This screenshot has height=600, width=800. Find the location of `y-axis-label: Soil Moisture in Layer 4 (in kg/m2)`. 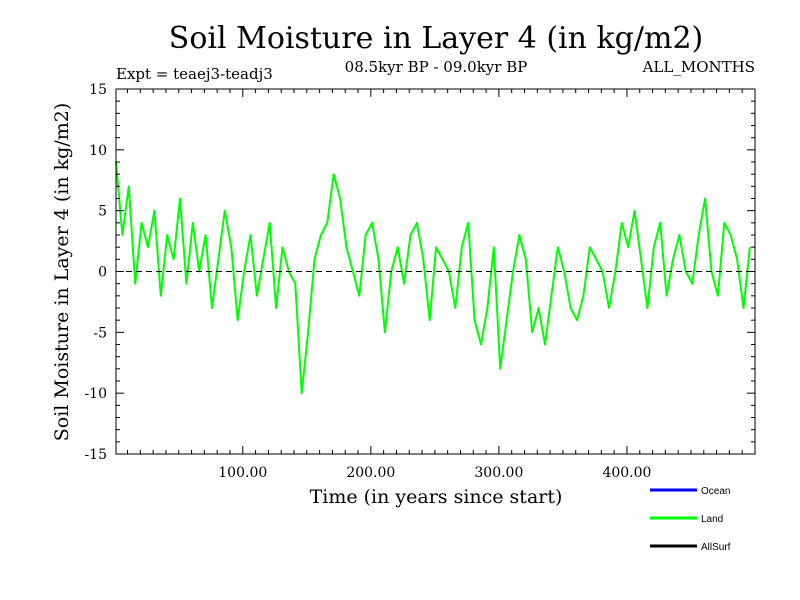

y-axis-label: Soil Moisture in Layer 4 (in kg/m2) is located at coordinates (62, 272).